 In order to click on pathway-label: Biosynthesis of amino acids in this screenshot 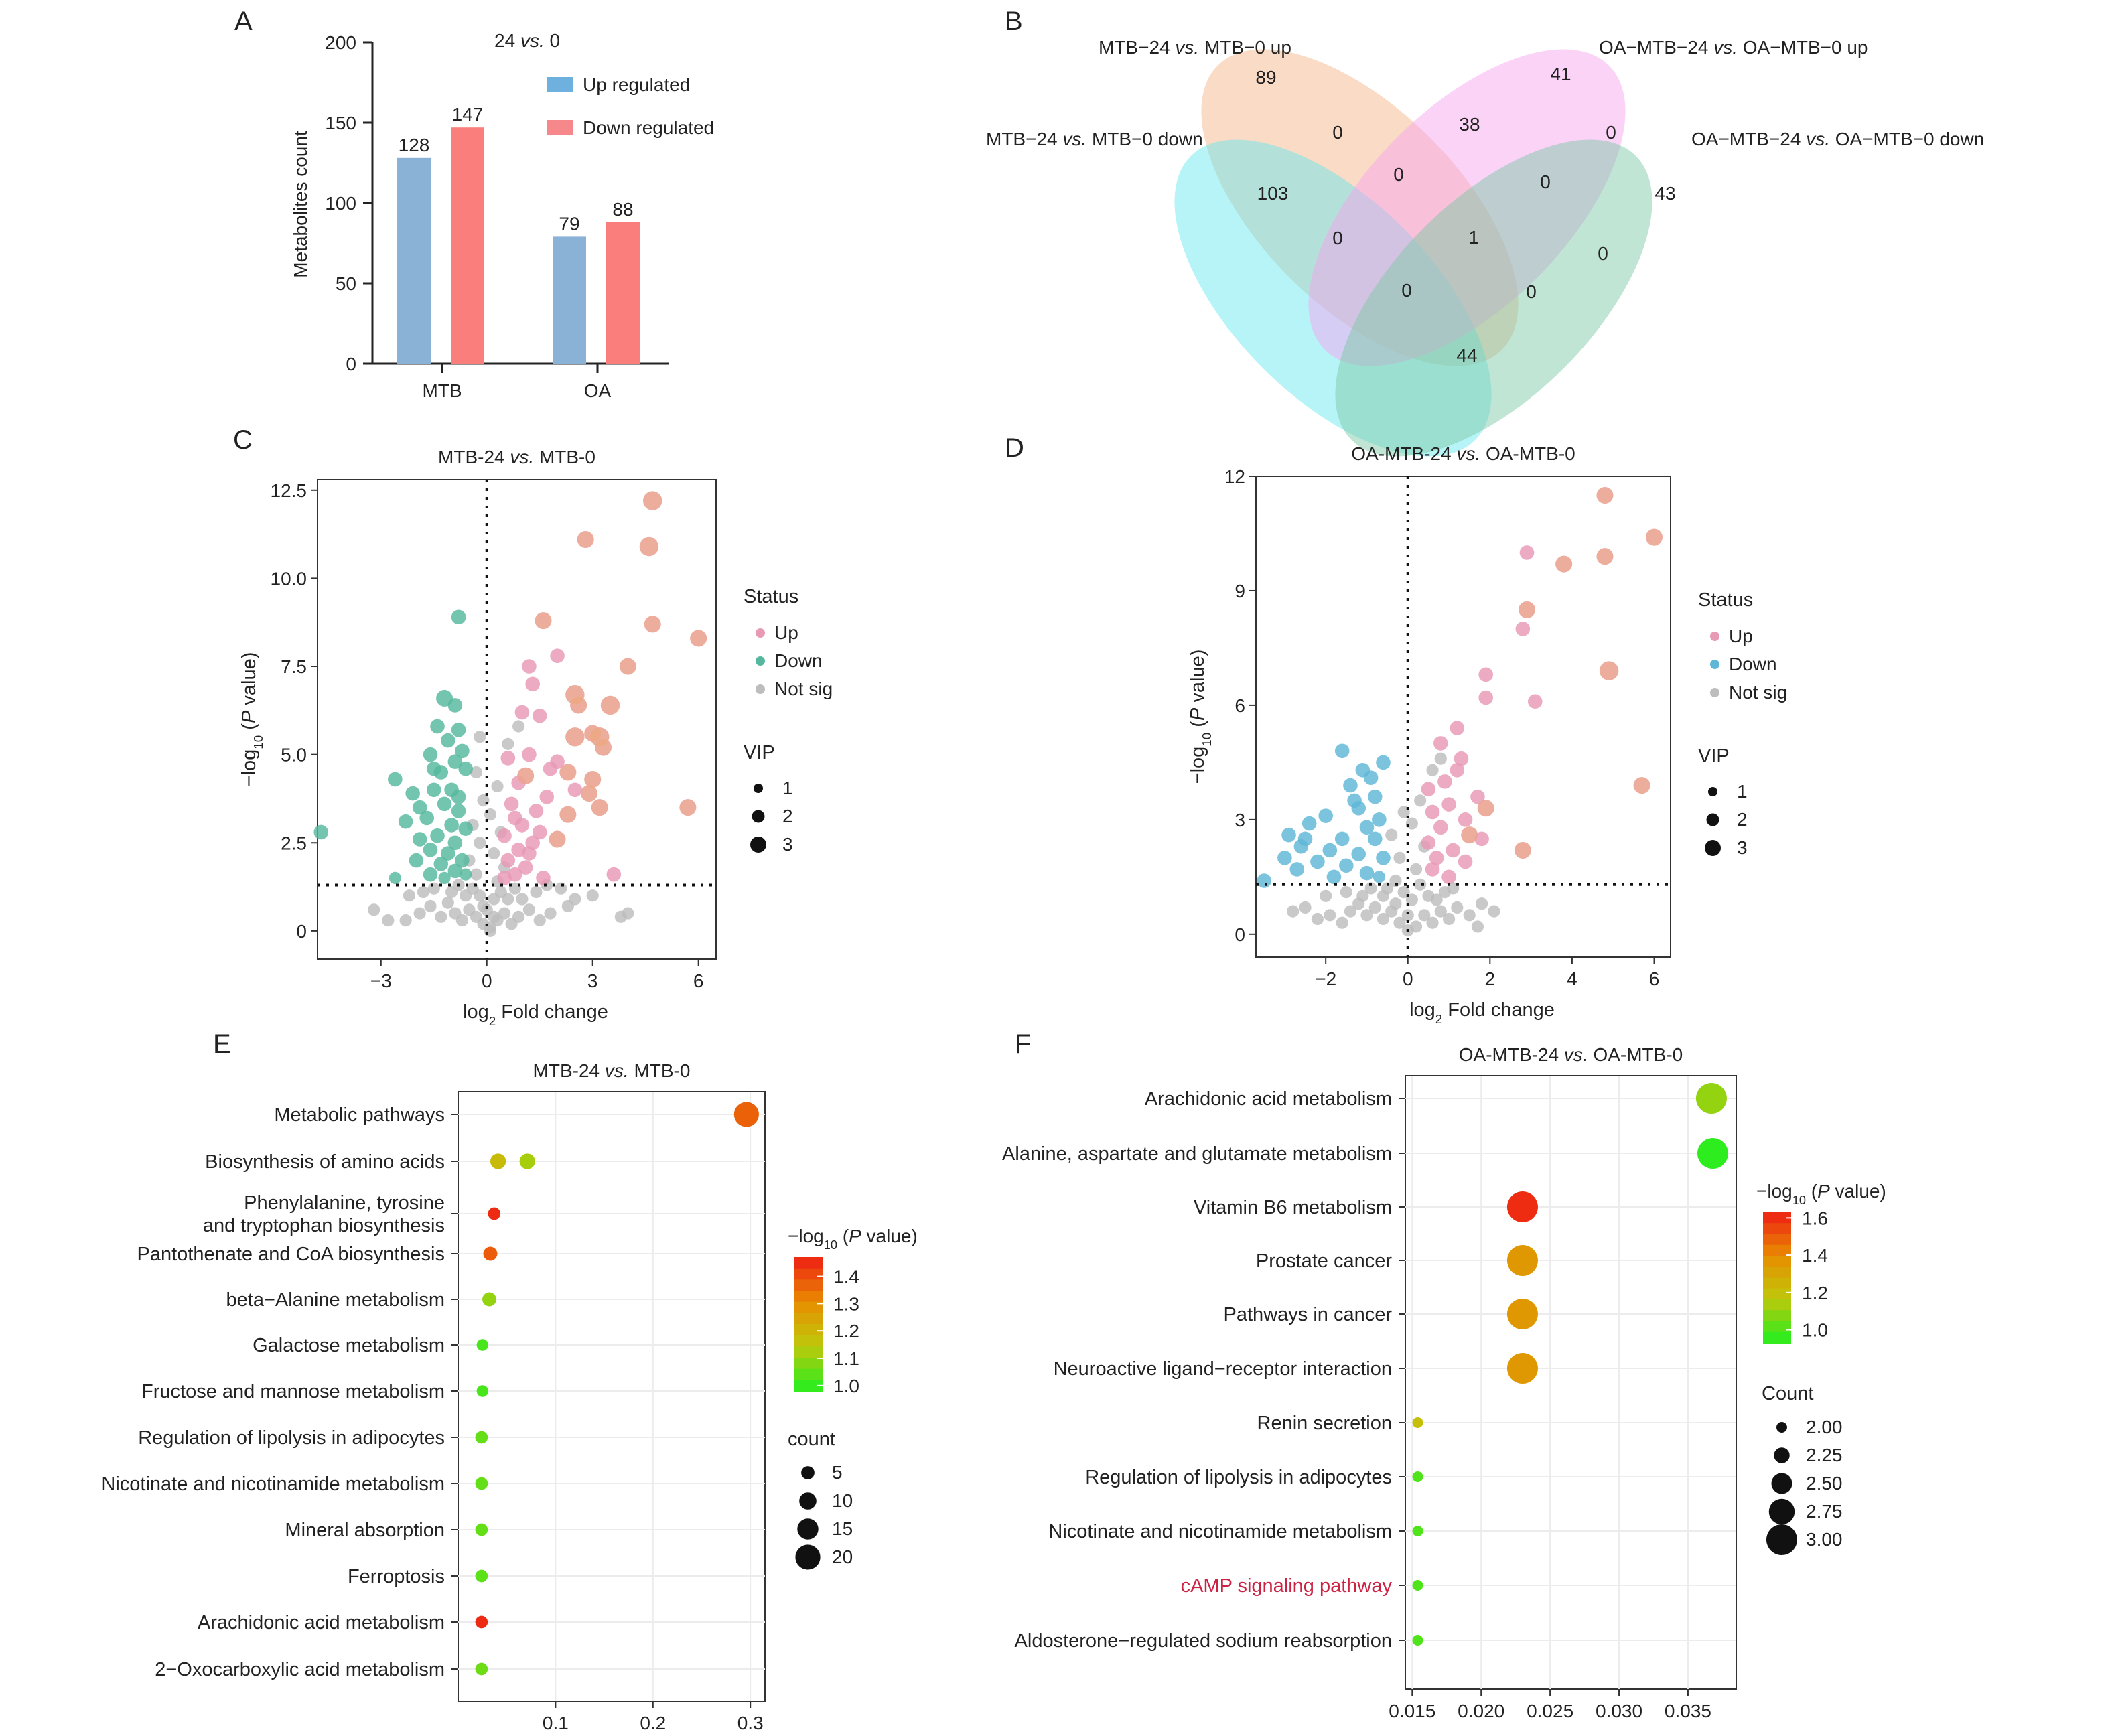, I will do `click(325, 1162)`.